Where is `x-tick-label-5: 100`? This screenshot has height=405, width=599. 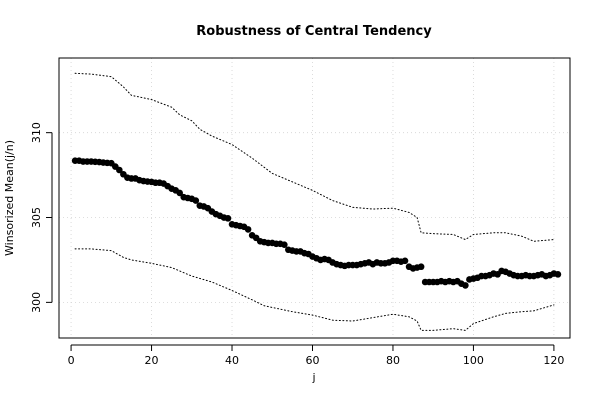 x-tick-label-5: 100 is located at coordinates (473, 360).